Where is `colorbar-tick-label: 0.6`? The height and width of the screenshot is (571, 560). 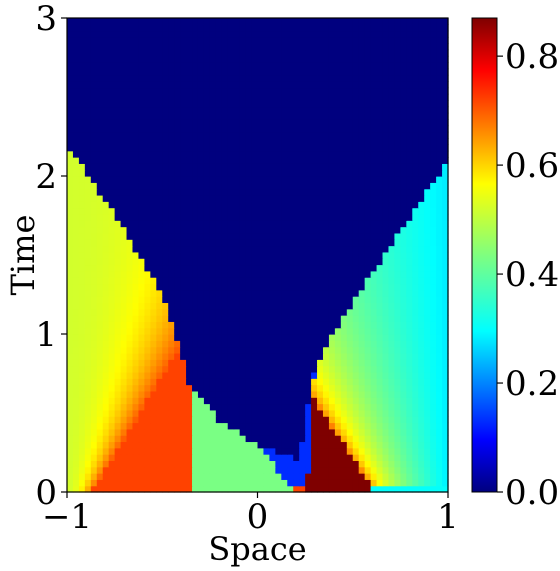 colorbar-tick-label: 0.6 is located at coordinates (532, 166).